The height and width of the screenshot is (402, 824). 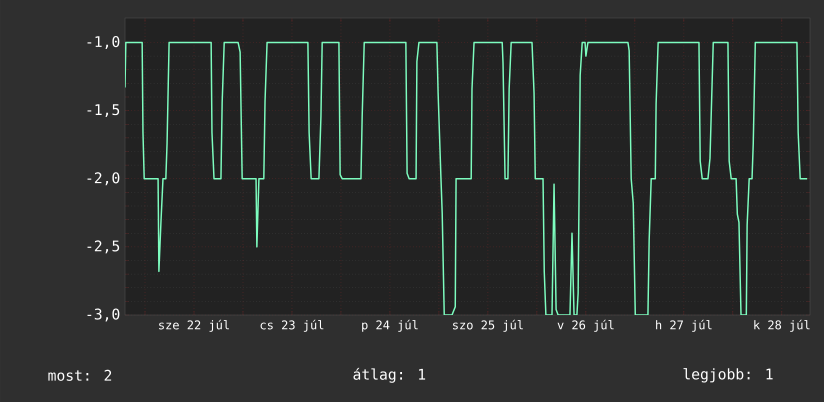 I want to click on x-tick-label: szo 25 júl, so click(x=488, y=326).